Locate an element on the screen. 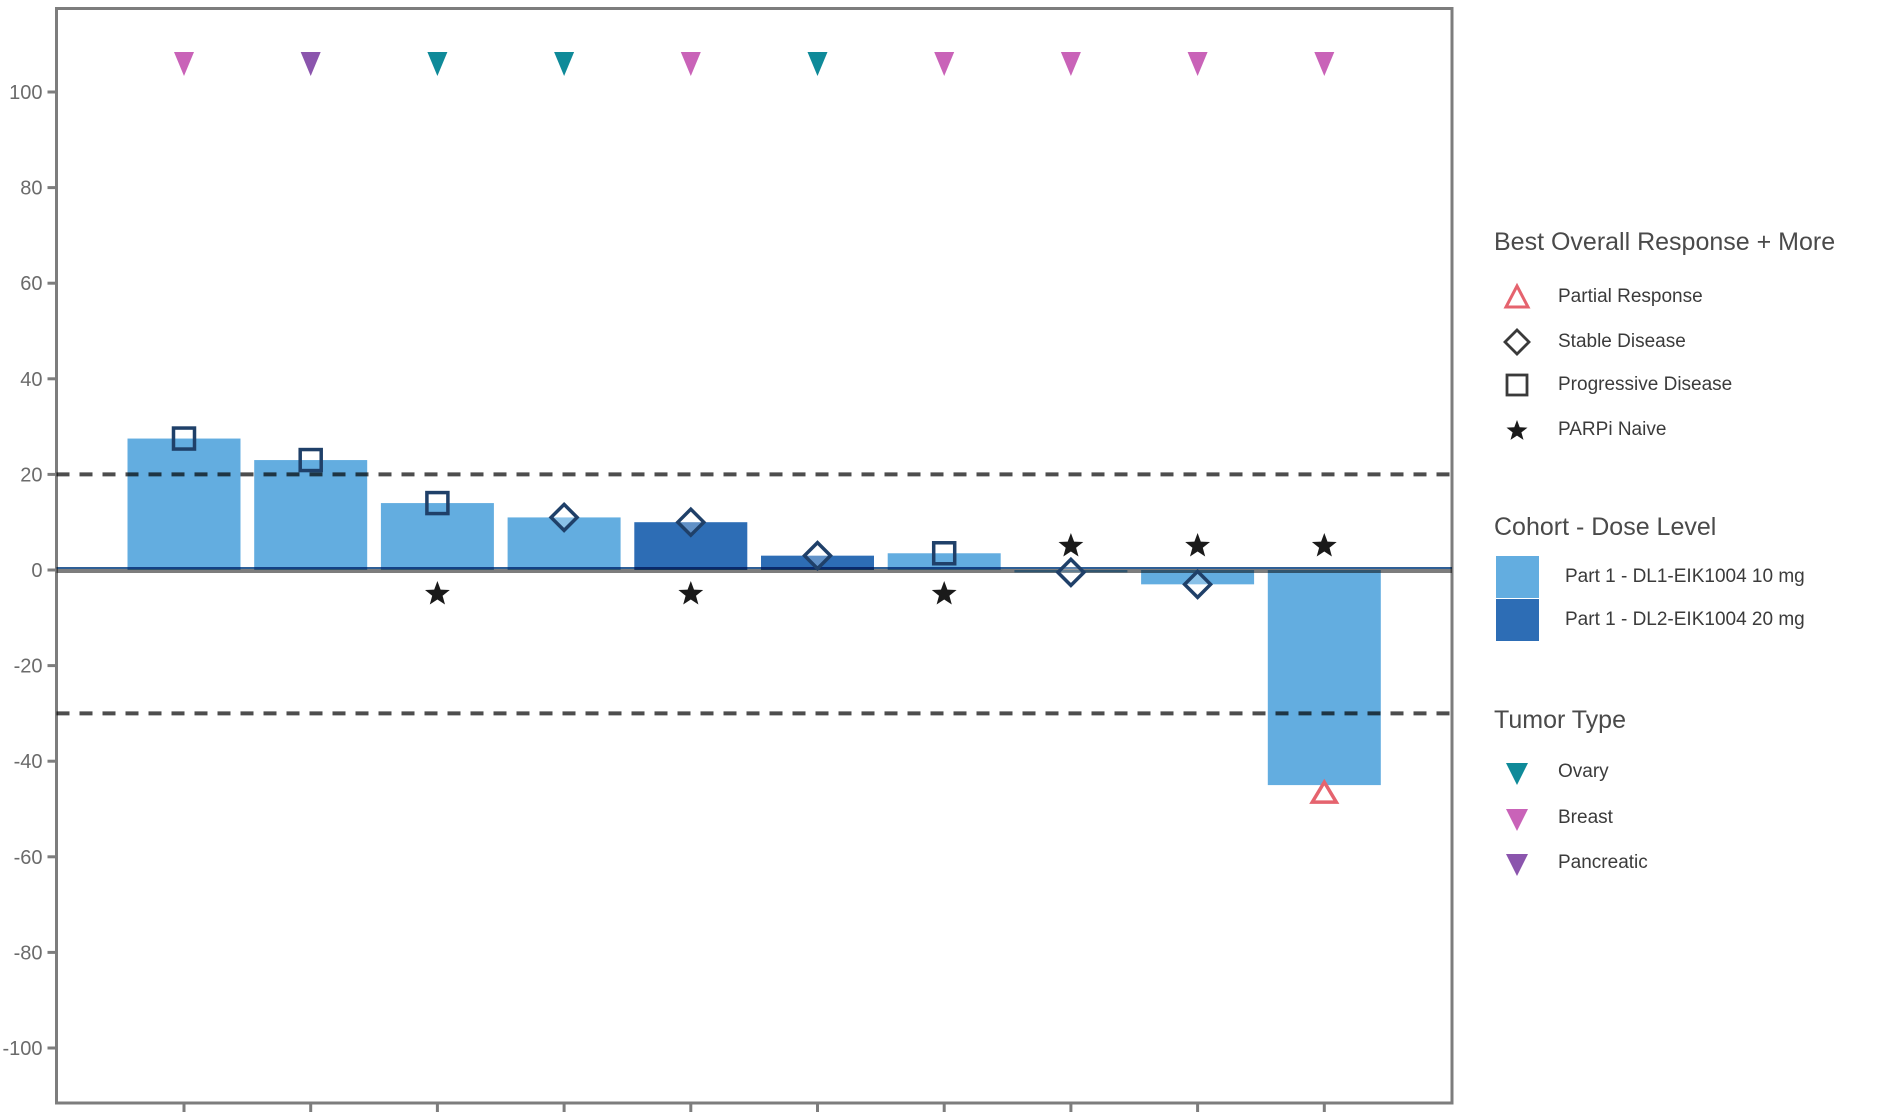 The height and width of the screenshot is (1115, 1896). legend-item-tumor-pancreatic-symbol is located at coordinates (1517, 863).